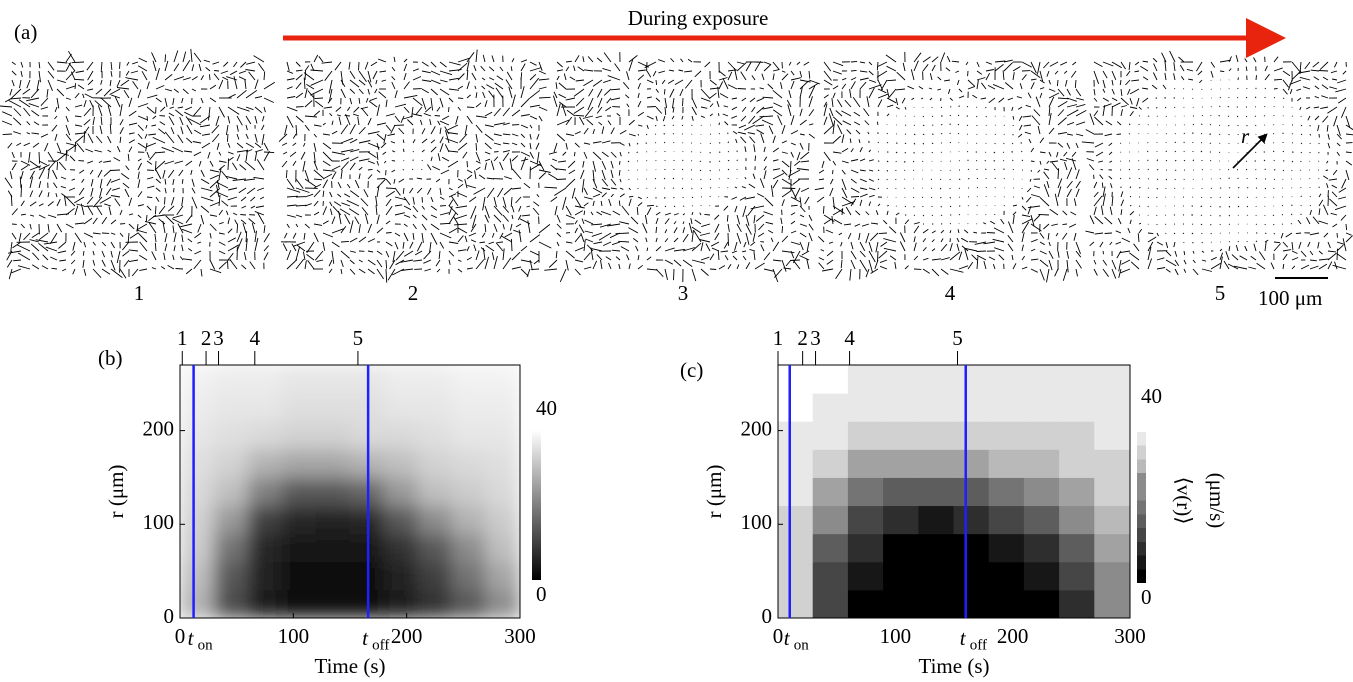 This screenshot has height=682, width=1353. Describe the element at coordinates (1151, 396) in the screenshot. I see `colorbar-tick-label: 40` at that location.